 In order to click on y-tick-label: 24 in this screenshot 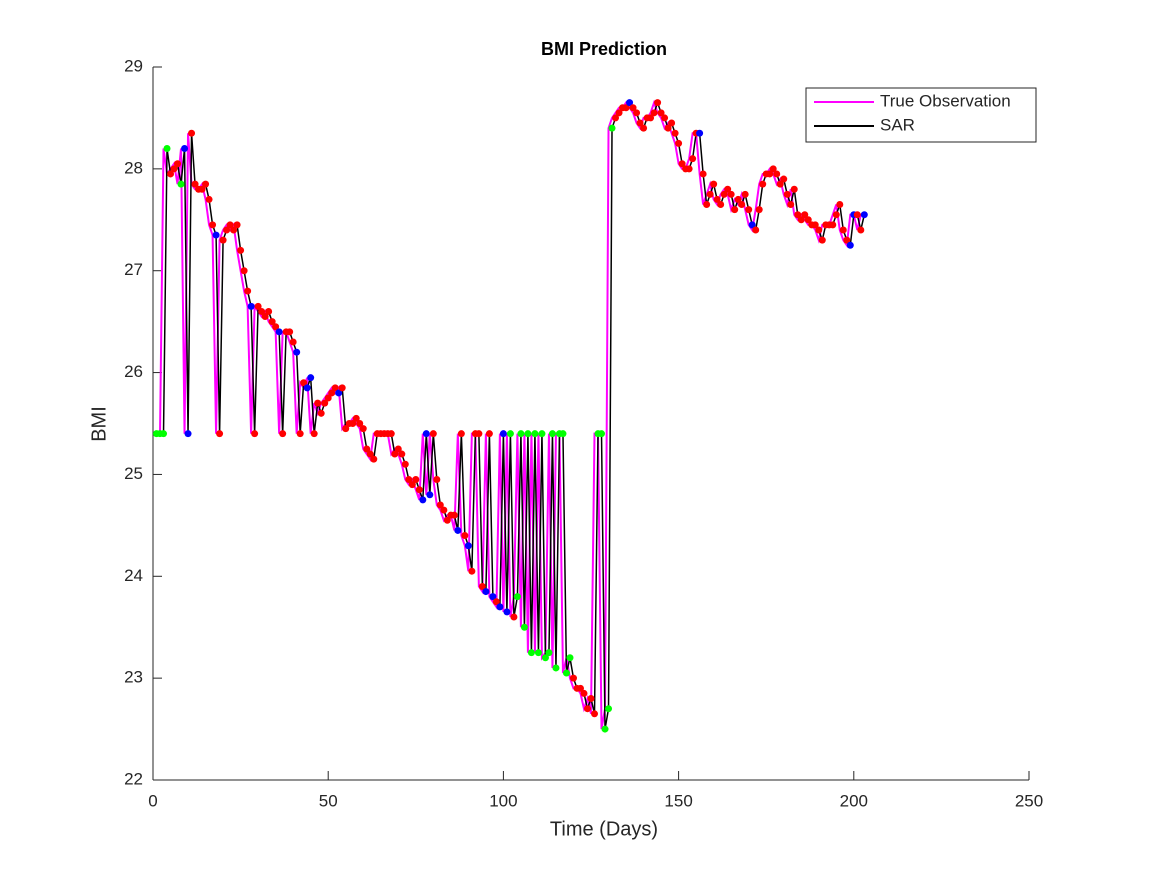, I will do `click(133, 575)`.